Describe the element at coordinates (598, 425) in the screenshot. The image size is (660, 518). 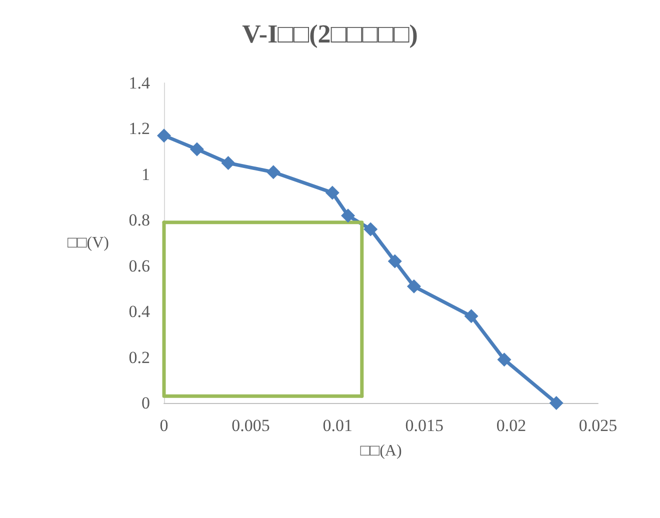
I see `x-tick-label: 0.025` at that location.